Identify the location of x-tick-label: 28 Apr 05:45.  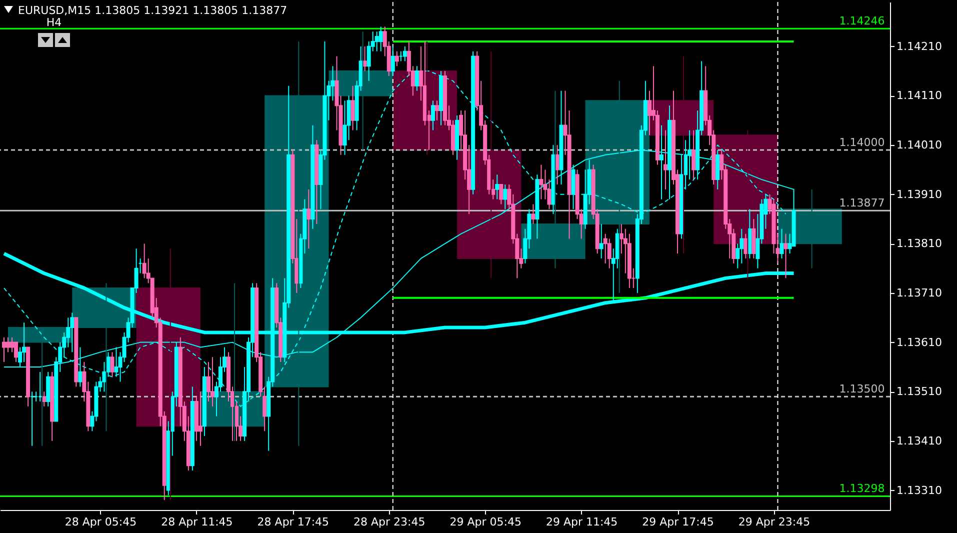
(100, 522).